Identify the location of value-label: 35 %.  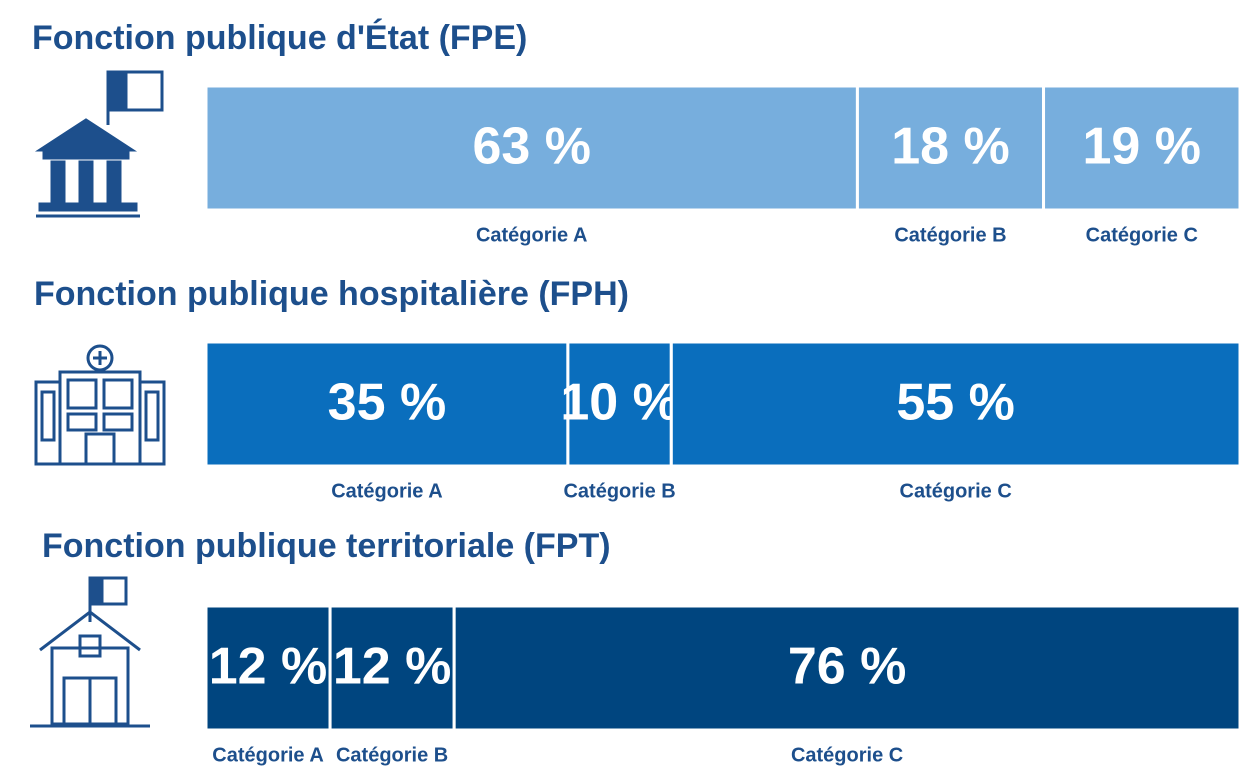
(387, 403).